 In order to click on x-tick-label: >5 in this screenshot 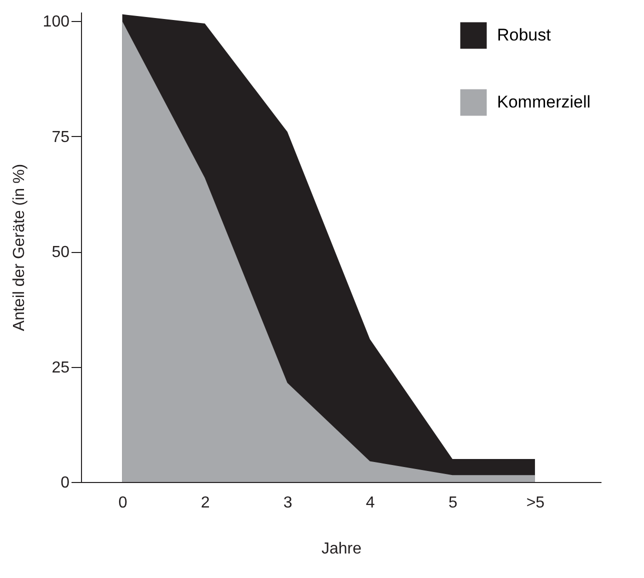, I will do `click(535, 503)`.